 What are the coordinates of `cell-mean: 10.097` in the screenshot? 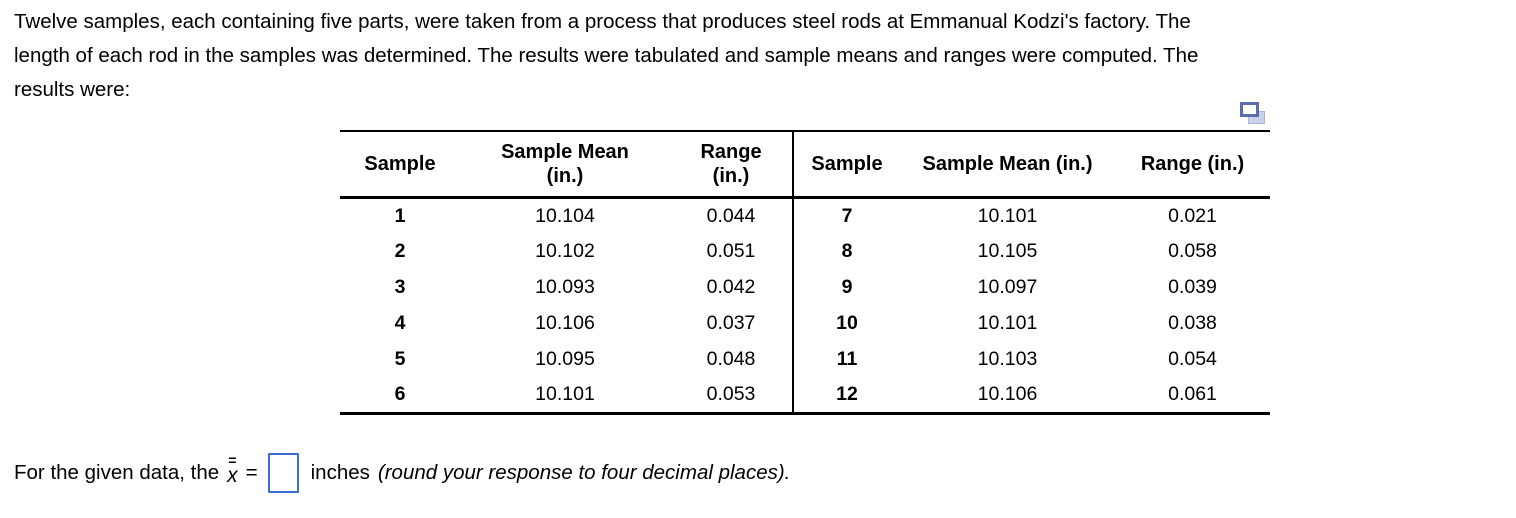 It's located at (1007, 287).